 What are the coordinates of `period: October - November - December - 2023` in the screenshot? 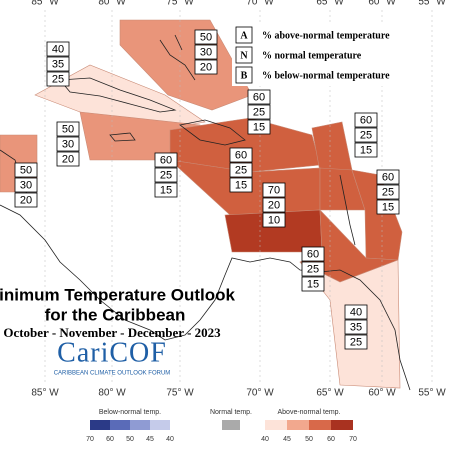 It's located at (112, 332).